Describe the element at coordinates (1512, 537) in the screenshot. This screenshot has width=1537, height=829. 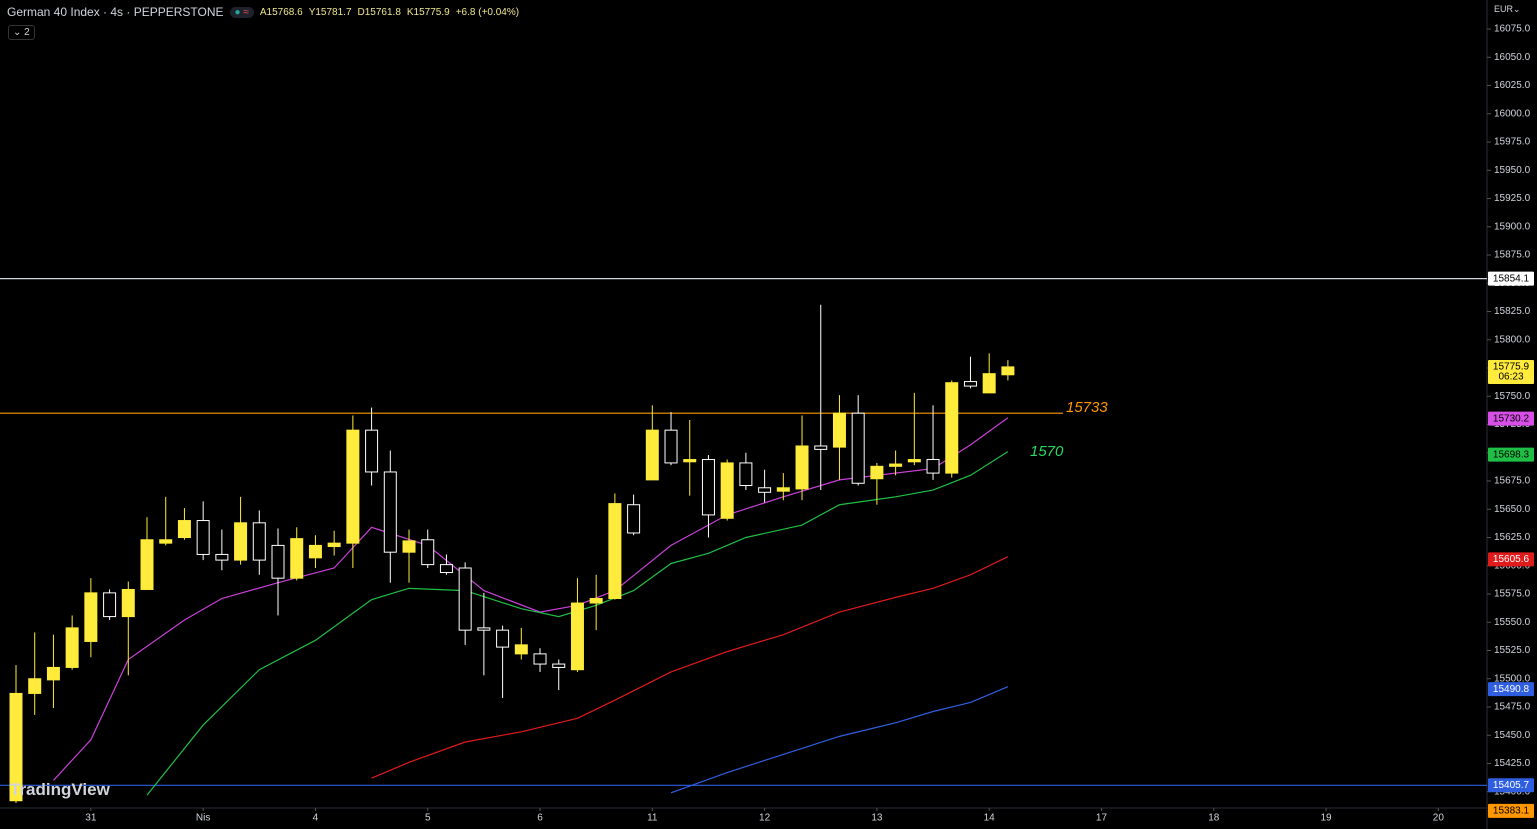
I see `y-tick-label: 15625.0` at that location.